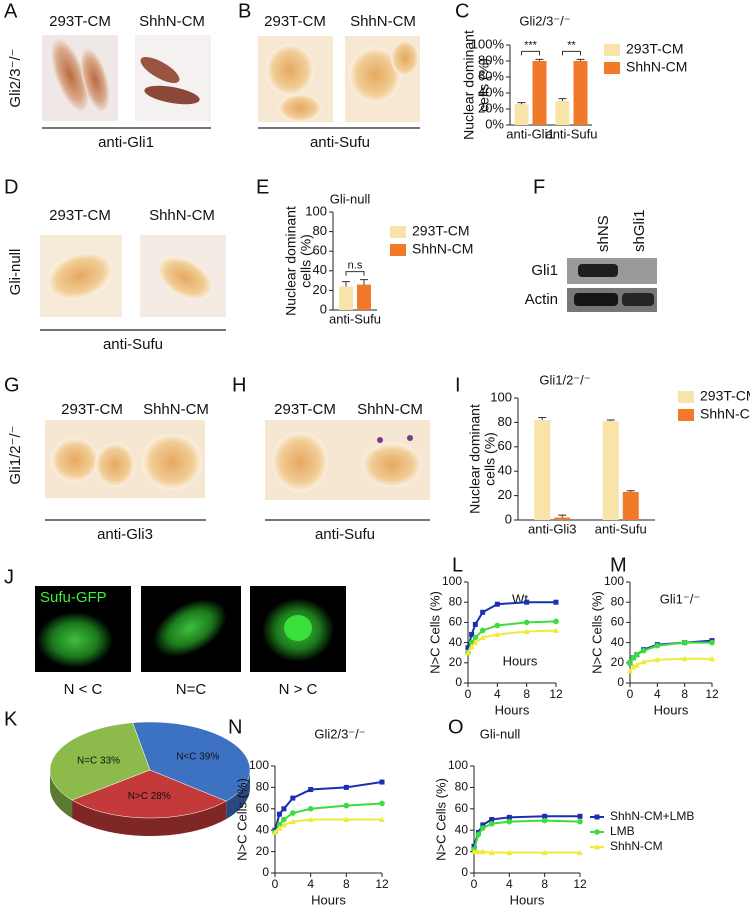  Describe the element at coordinates (564, 379) in the screenshot. I see `chart-title: Gli1/2⁻/⁻` at that location.